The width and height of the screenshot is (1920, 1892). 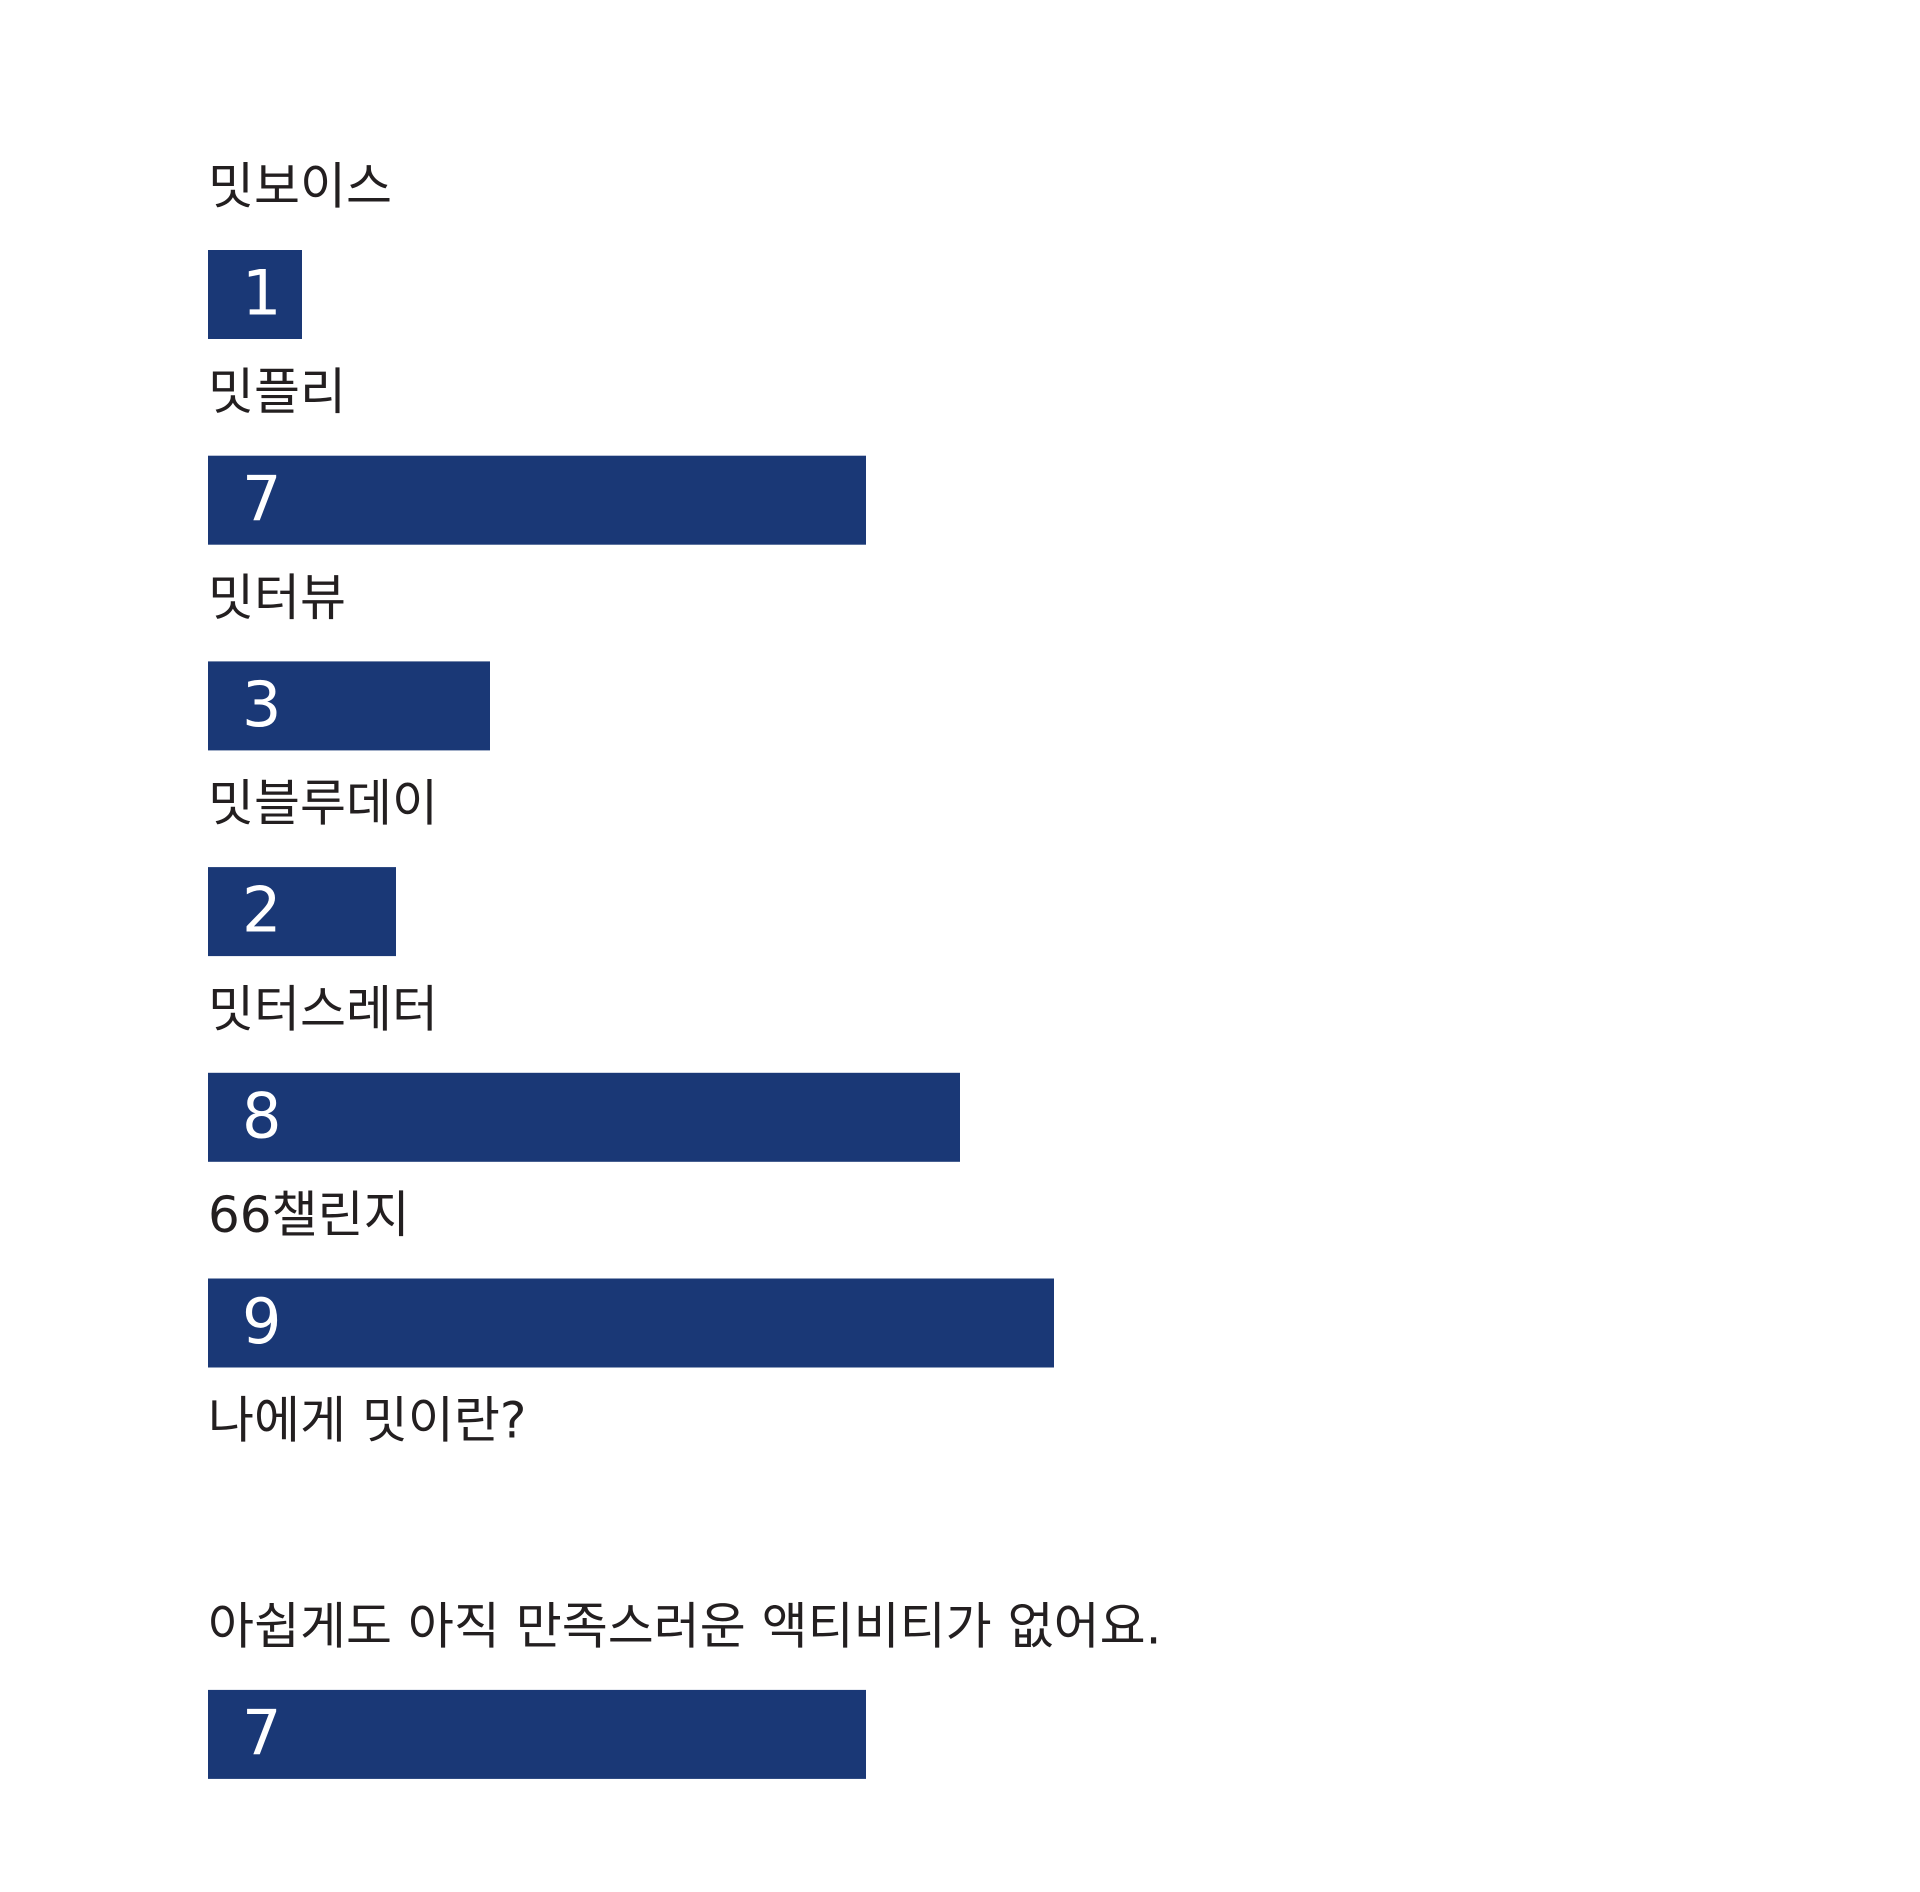 I want to click on value-label: 9, so click(x=261, y=1321).